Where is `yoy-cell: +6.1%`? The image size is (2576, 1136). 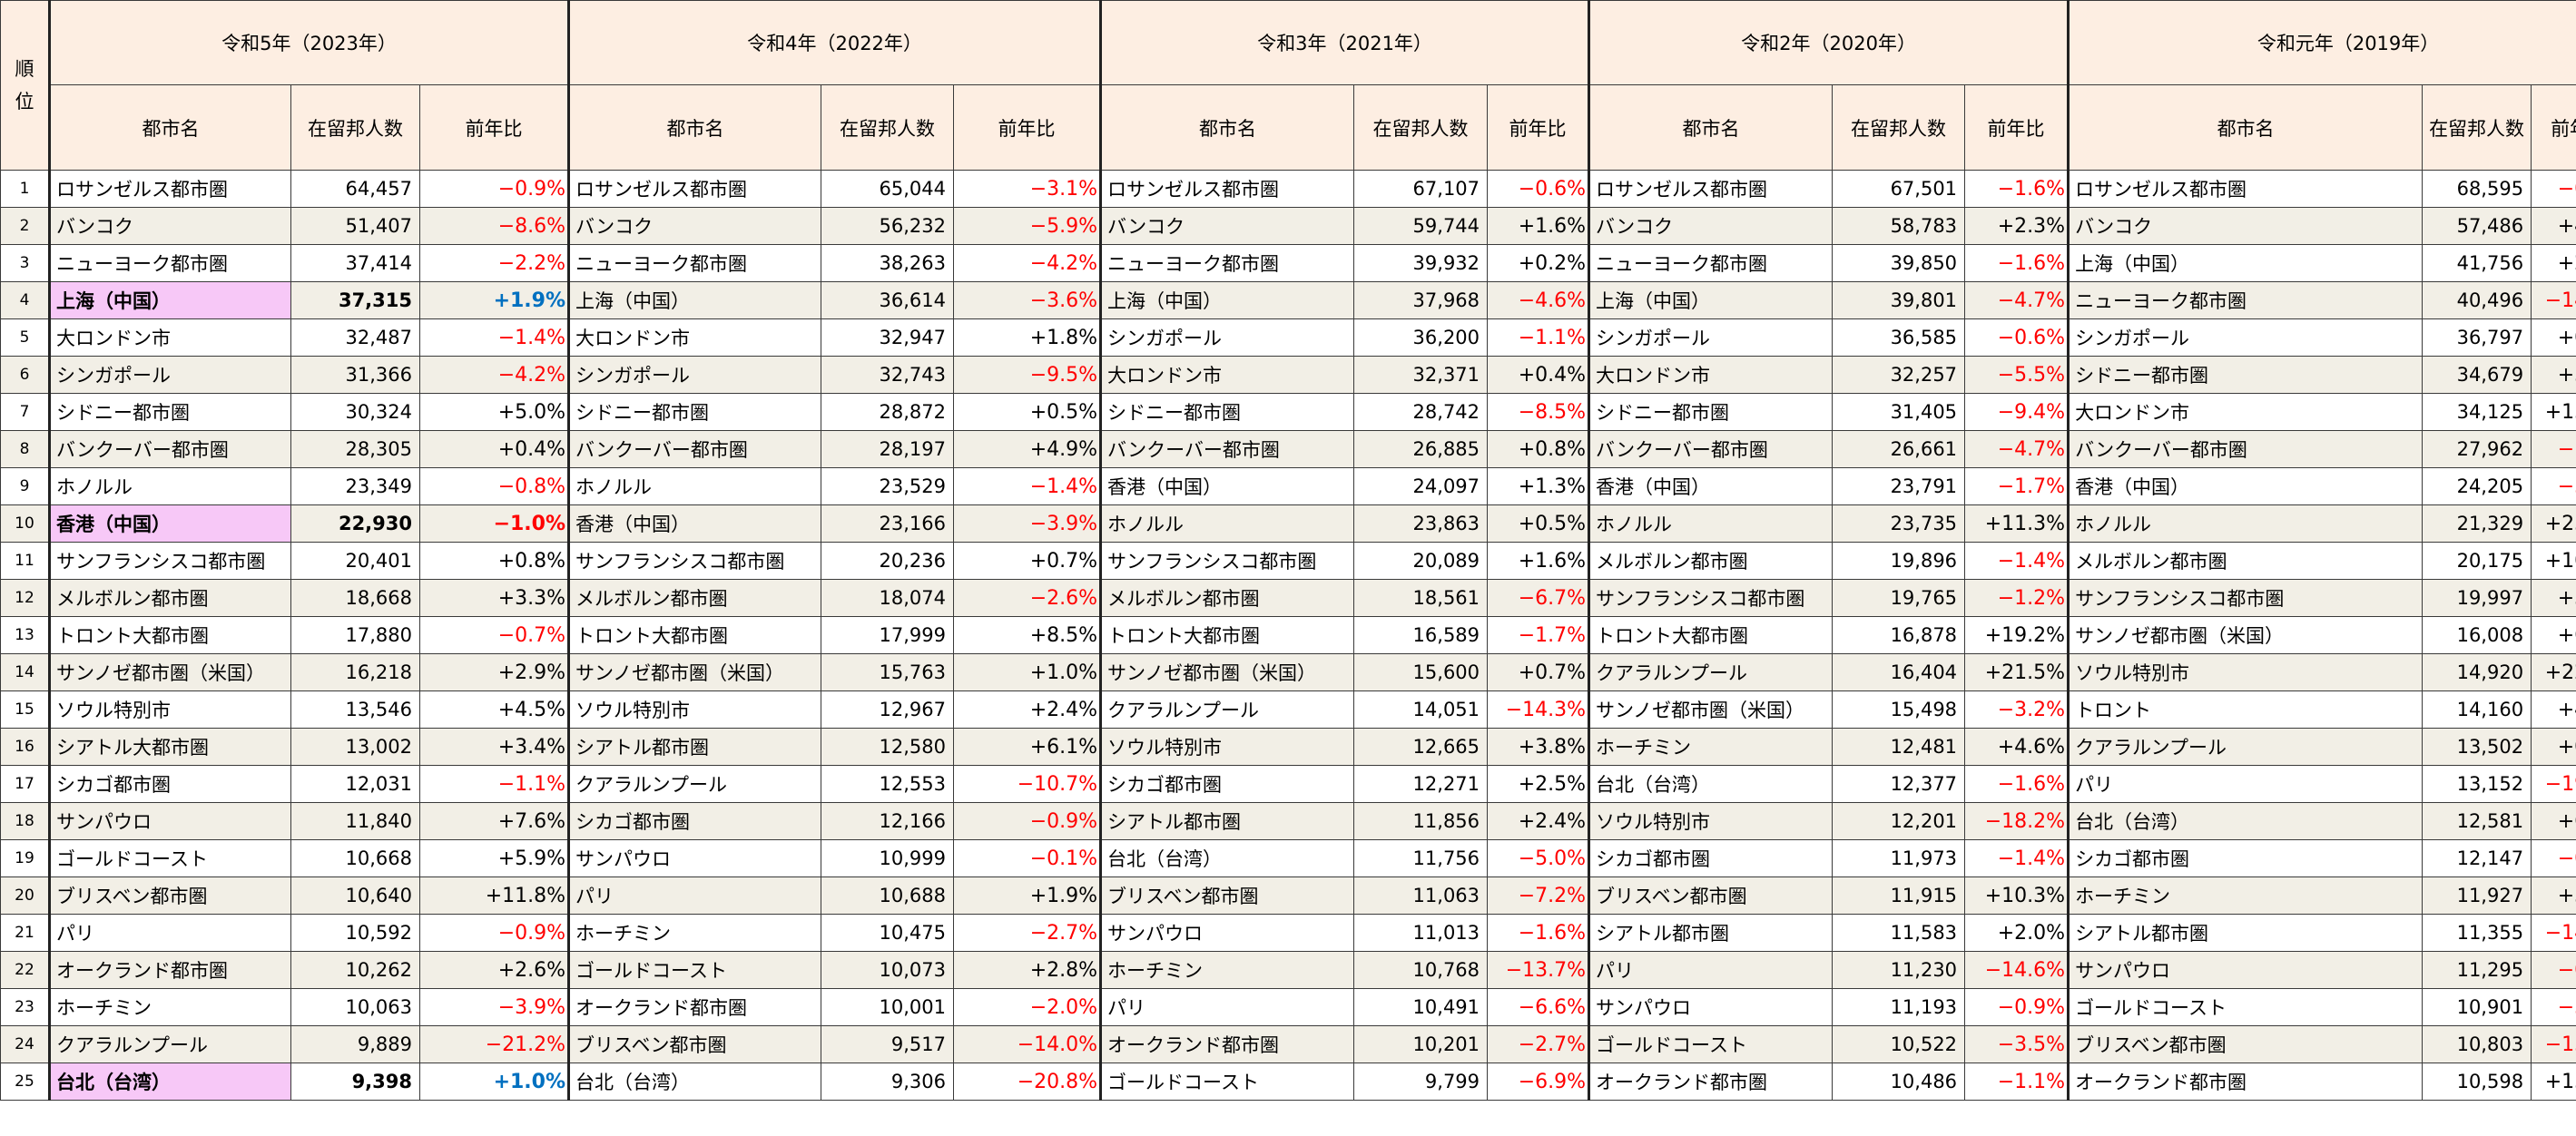
yoy-cell: +6.1% is located at coordinates (1027, 747).